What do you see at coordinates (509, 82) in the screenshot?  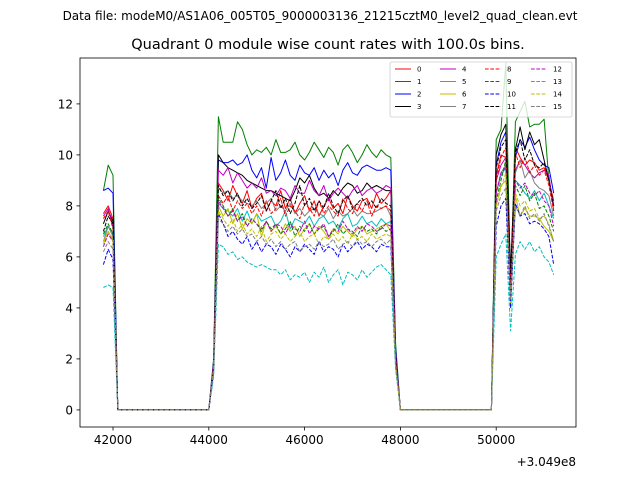 I see `legend-label-9: 9` at bounding box center [509, 82].